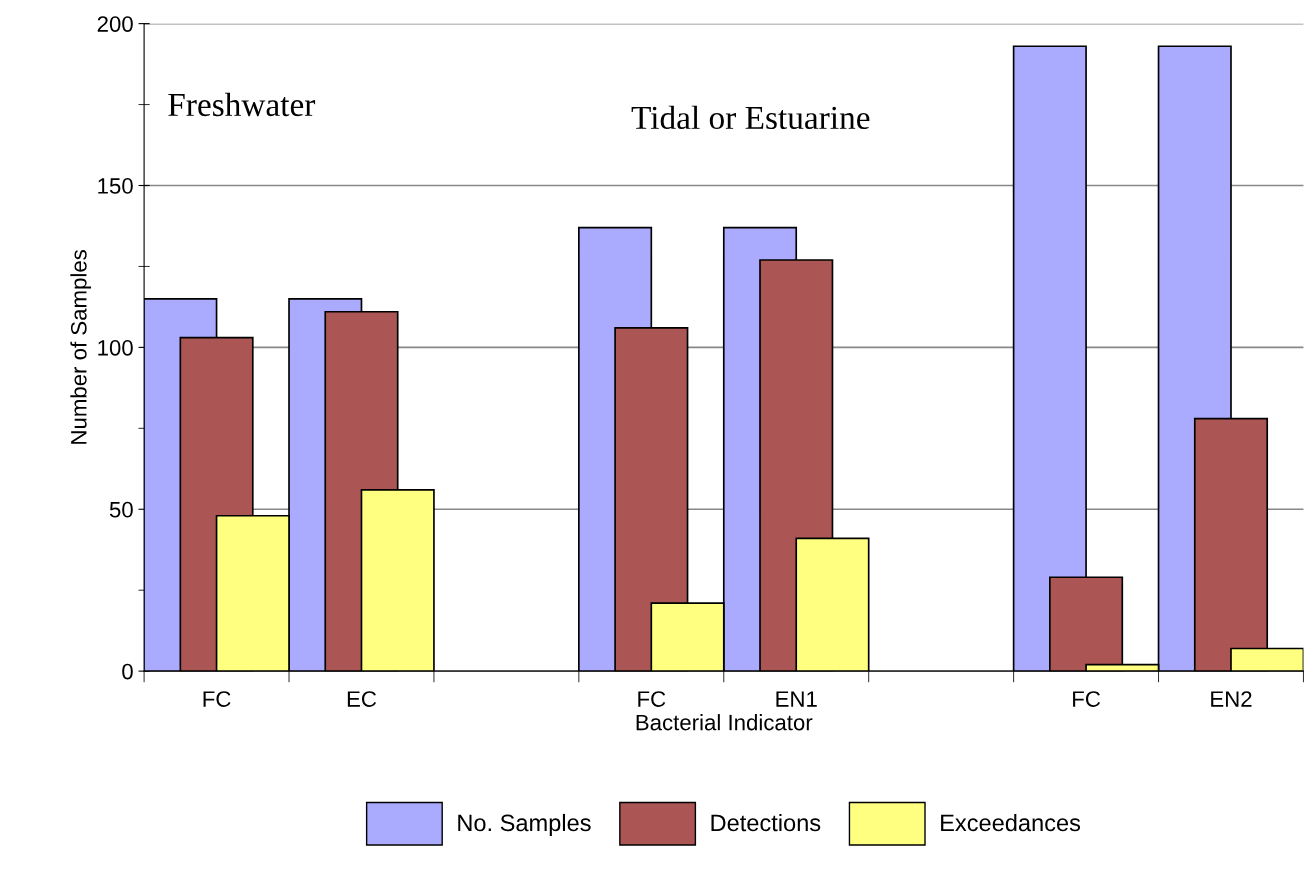  Describe the element at coordinates (121, 509) in the screenshot. I see `y-tick-label: 50` at that location.